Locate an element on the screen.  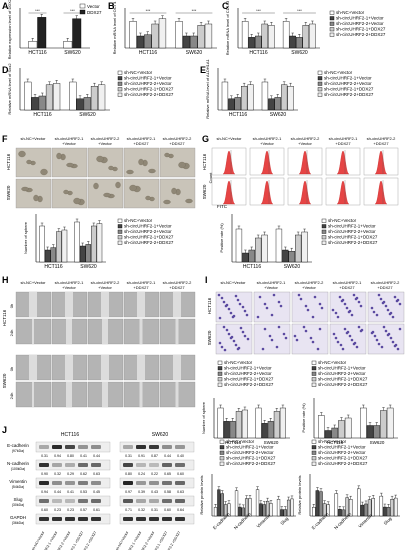
legend-label: sh-circUHRF2-2+DDX27 is located at coordinates (149, 94).